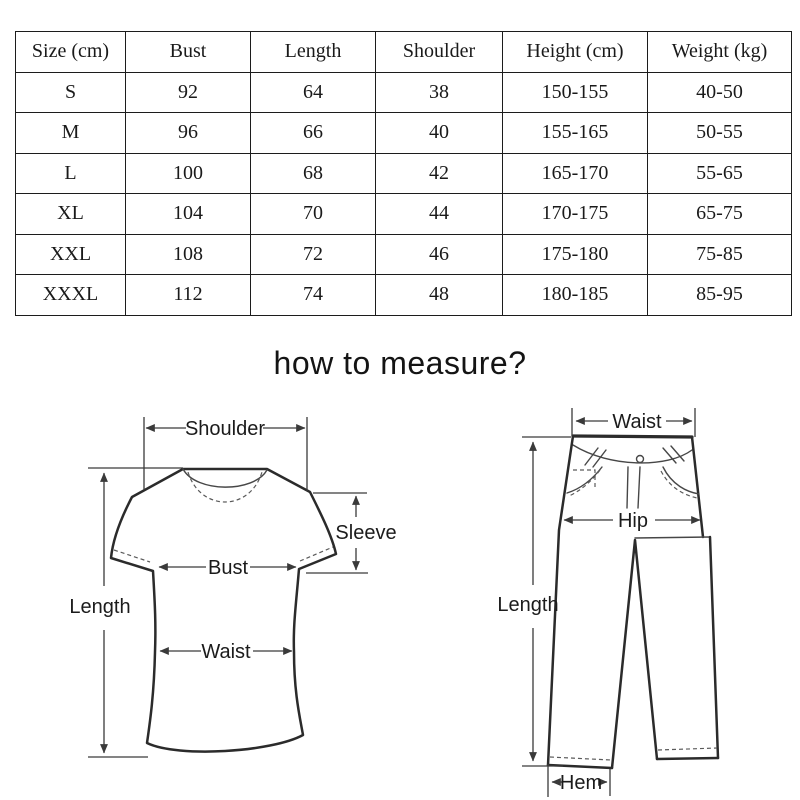 The width and height of the screenshot is (800, 800). I want to click on table-cell: 74, so click(313, 295).